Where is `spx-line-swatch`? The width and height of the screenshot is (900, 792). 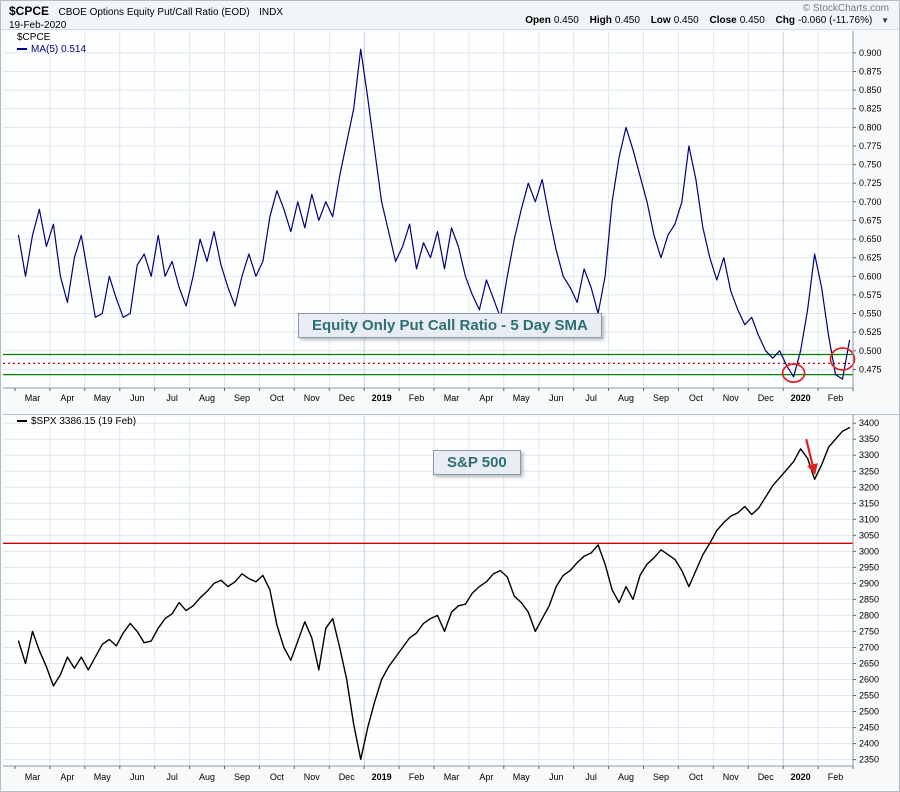 spx-line-swatch is located at coordinates (22, 421).